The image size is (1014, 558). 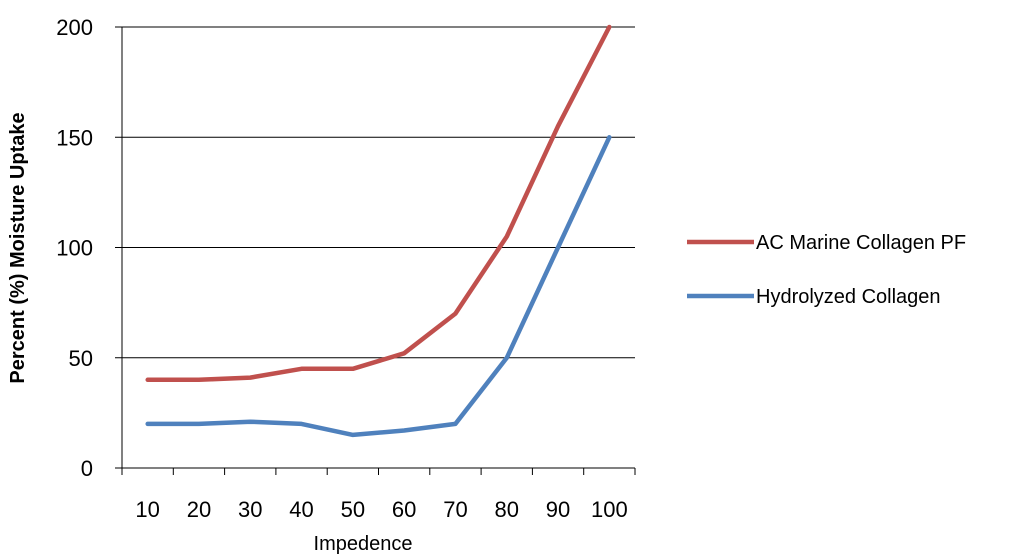 What do you see at coordinates (404, 509) in the screenshot?
I see `x-tick-label: 60` at bounding box center [404, 509].